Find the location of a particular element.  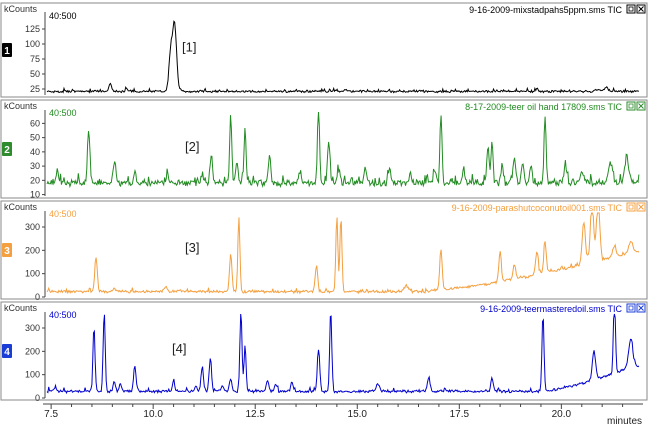

panel-2-restore-icon is located at coordinates (631, 106).